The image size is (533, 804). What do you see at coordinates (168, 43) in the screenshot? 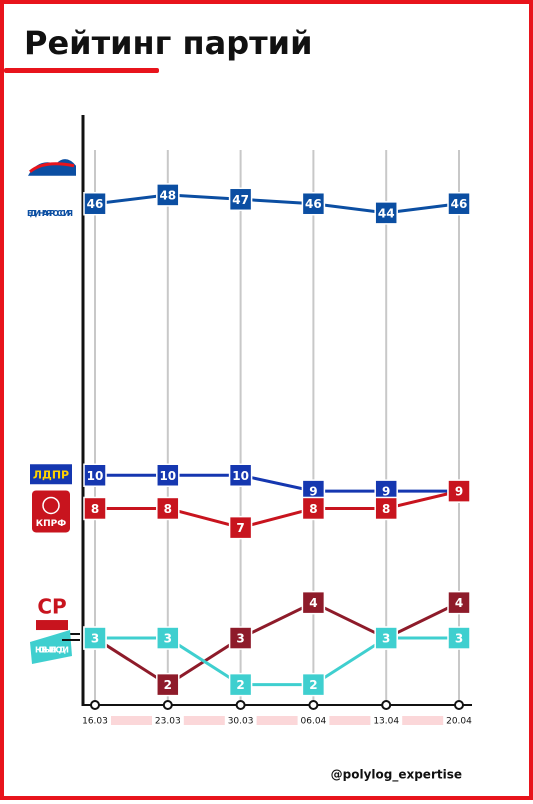
I see `chart-title: Рейтинг партий` at bounding box center [168, 43].